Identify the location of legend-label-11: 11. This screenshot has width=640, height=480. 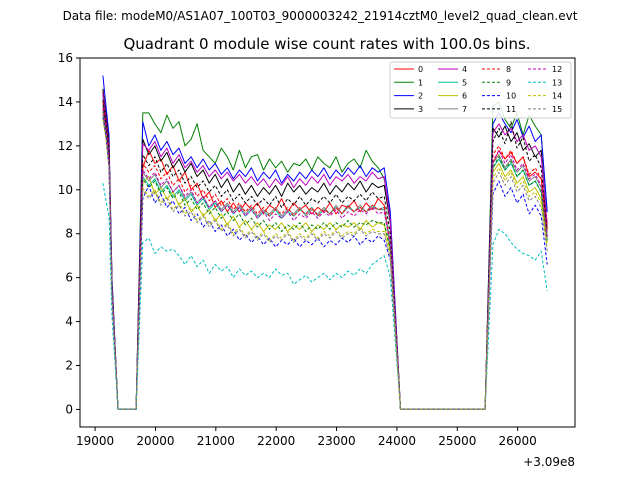
(511, 109).